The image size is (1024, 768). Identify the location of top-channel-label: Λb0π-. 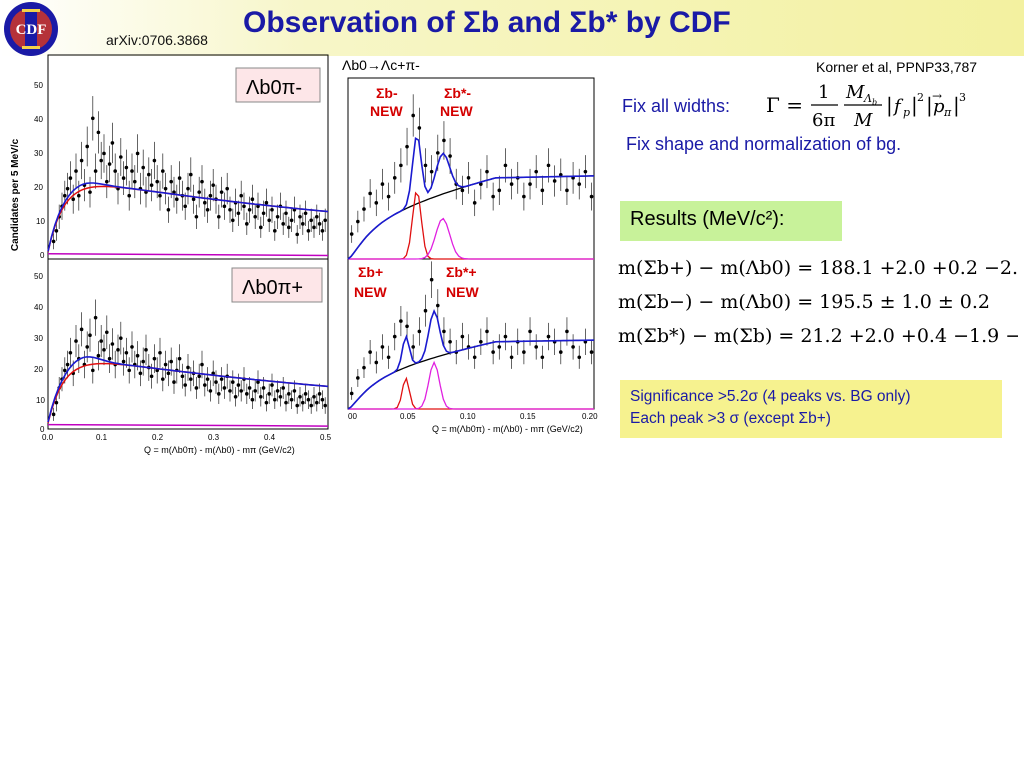
(274, 88).